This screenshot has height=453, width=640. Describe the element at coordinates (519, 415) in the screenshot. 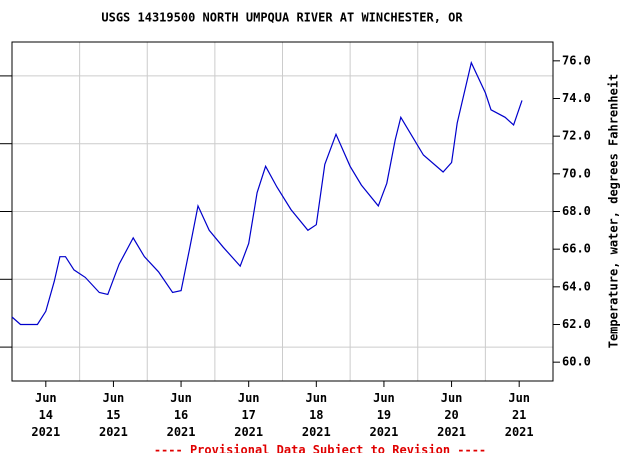

I see `x-tick-label: Jun 21 2021` at that location.